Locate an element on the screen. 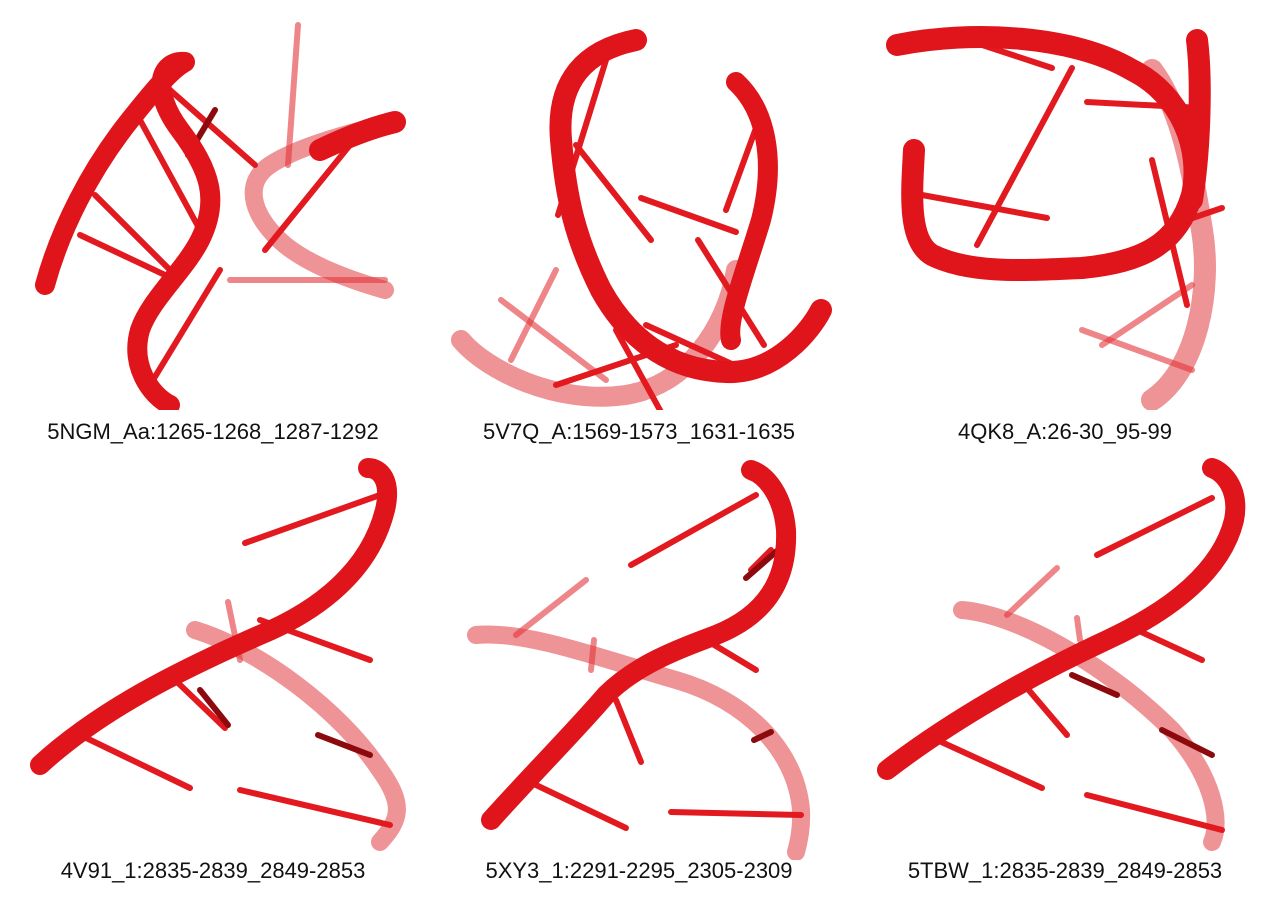 The width and height of the screenshot is (1280, 900). structure-id-label: 5NGM_Aa:1265-1268_1287-1292 is located at coordinates (213, 431).